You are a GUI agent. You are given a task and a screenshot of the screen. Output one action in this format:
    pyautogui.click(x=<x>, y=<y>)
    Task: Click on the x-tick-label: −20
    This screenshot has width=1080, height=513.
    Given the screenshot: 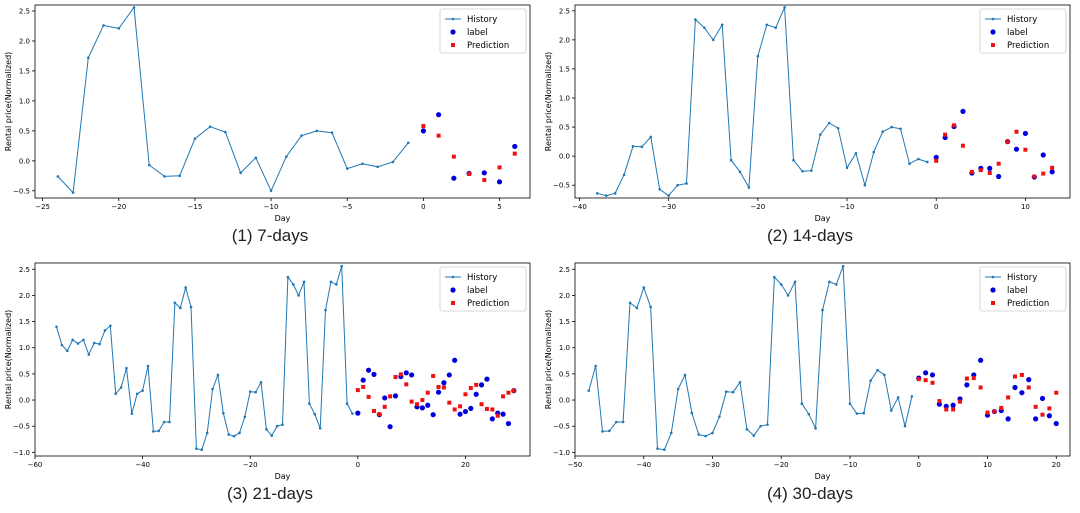 What is the action you would take?
    pyautogui.click(x=250, y=465)
    